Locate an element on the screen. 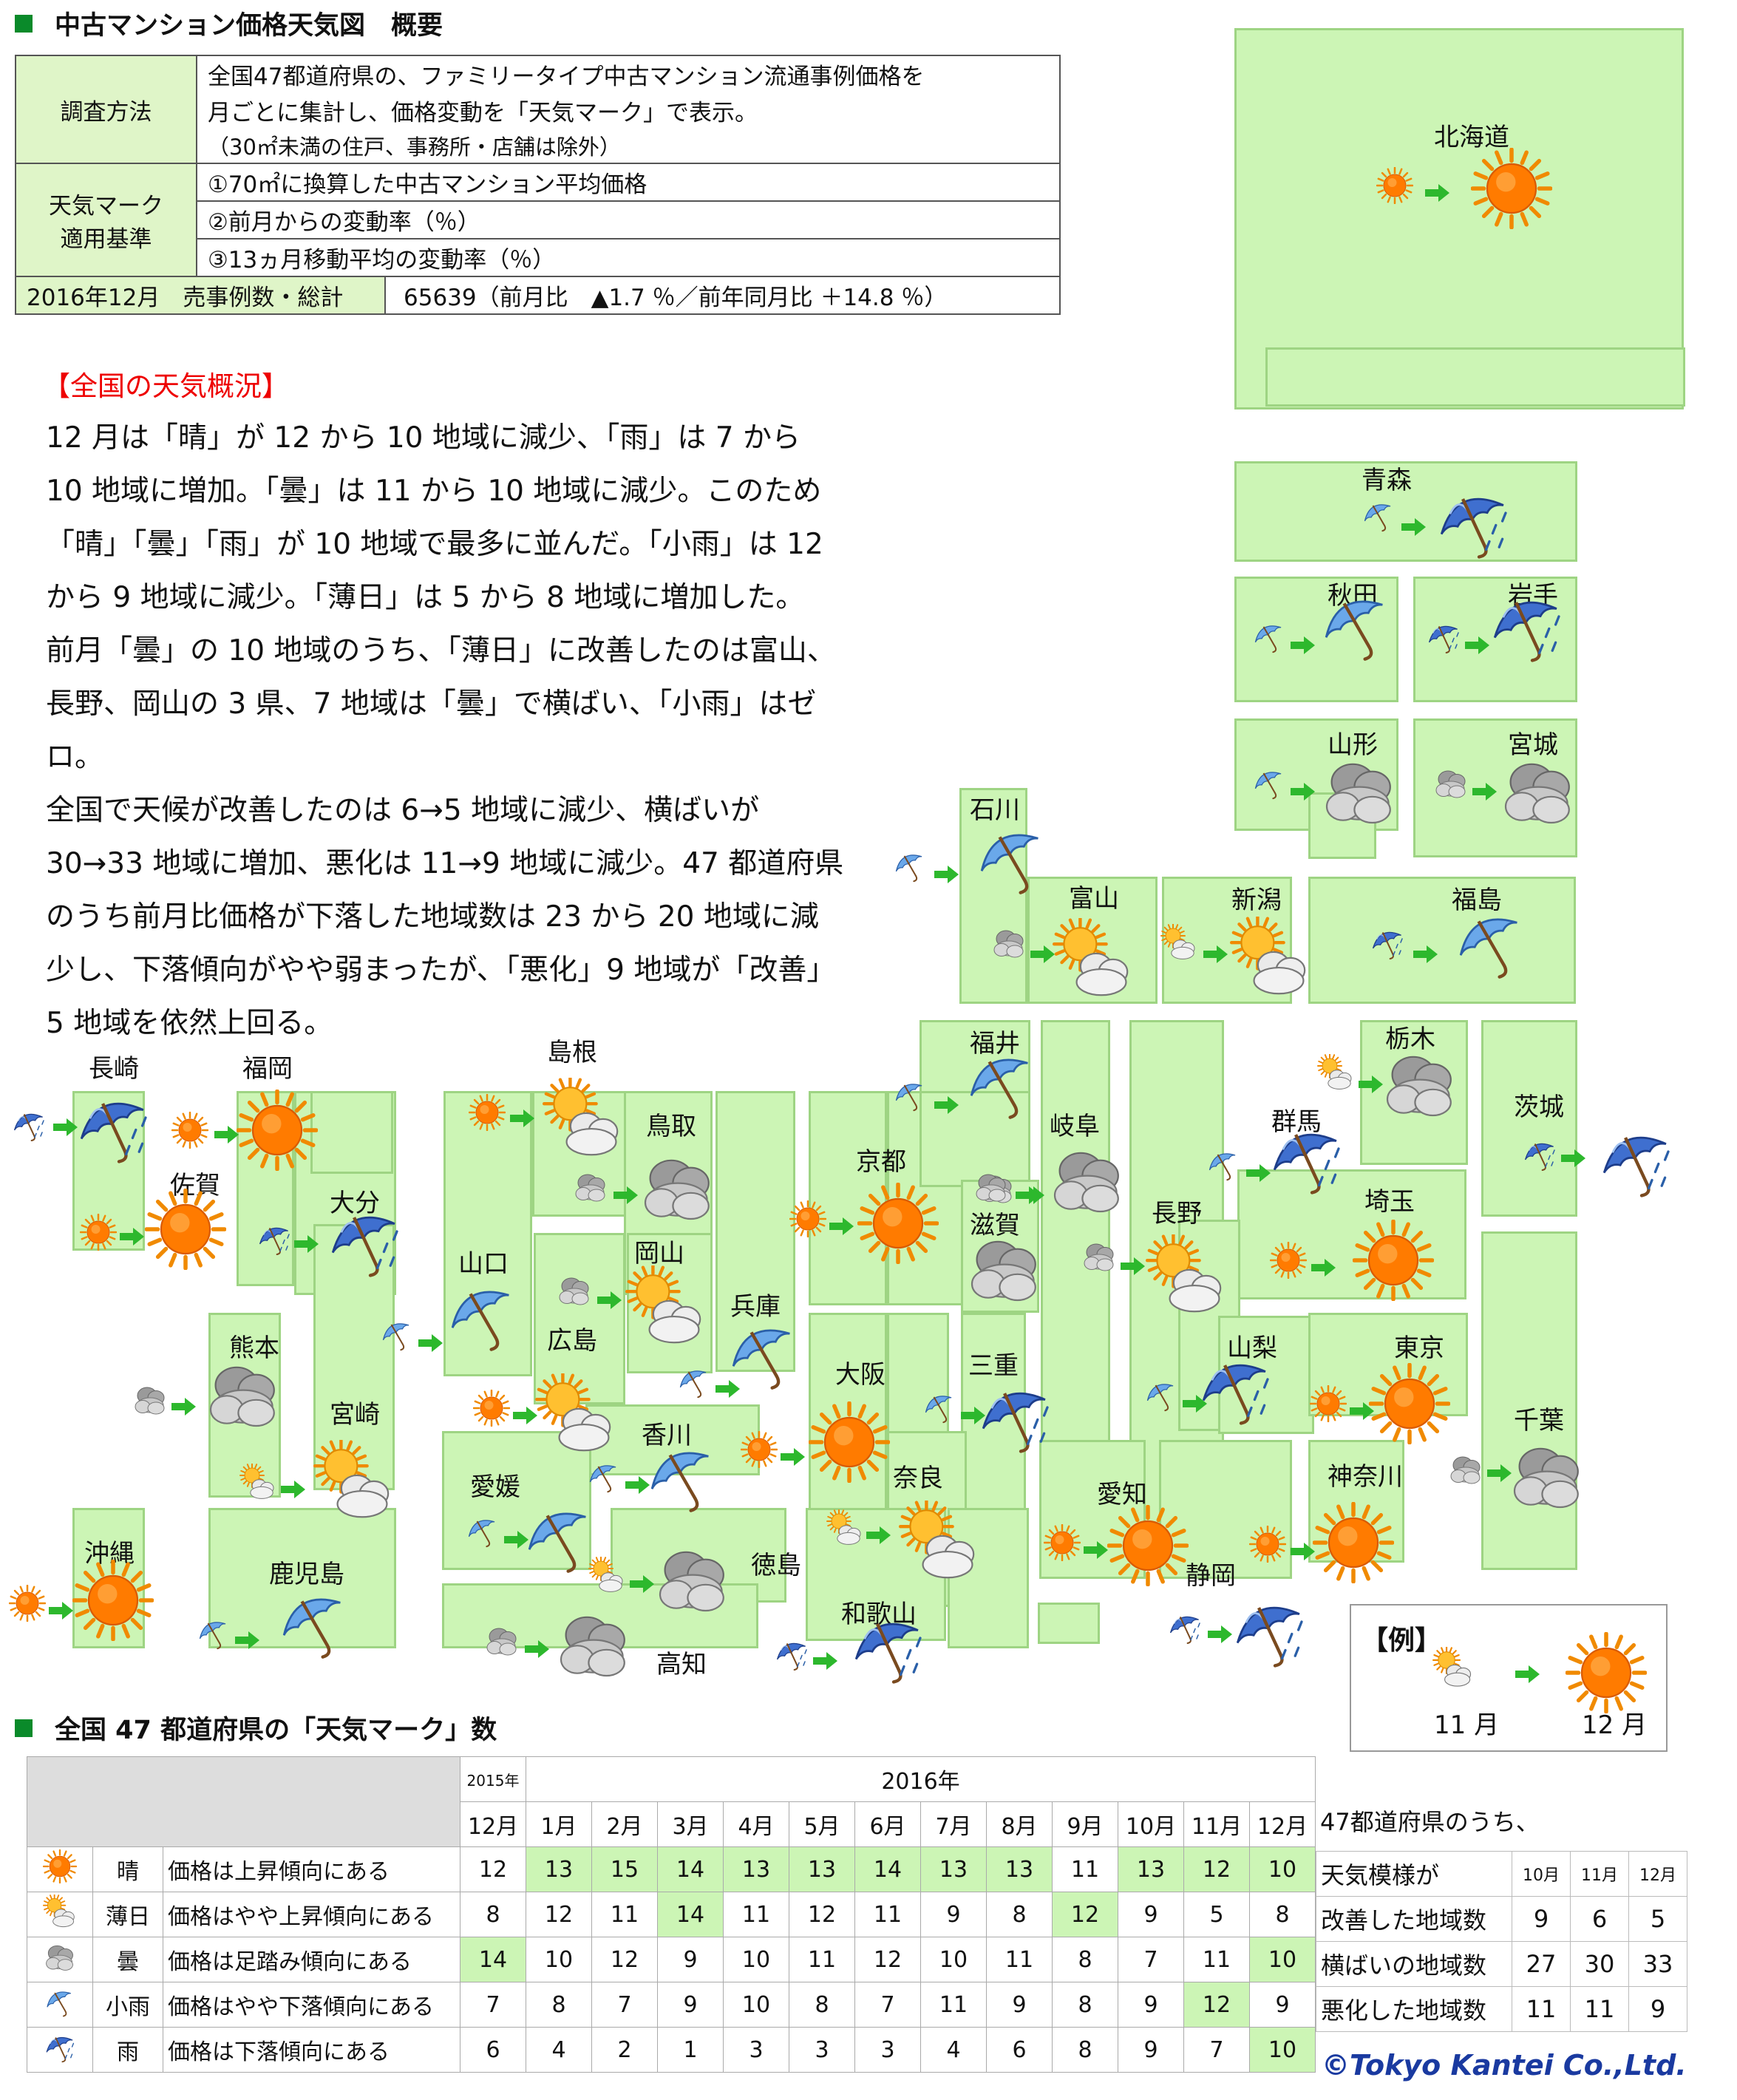 This screenshot has height=2100, width=1737. month-header: 9月 is located at coordinates (1085, 1824).